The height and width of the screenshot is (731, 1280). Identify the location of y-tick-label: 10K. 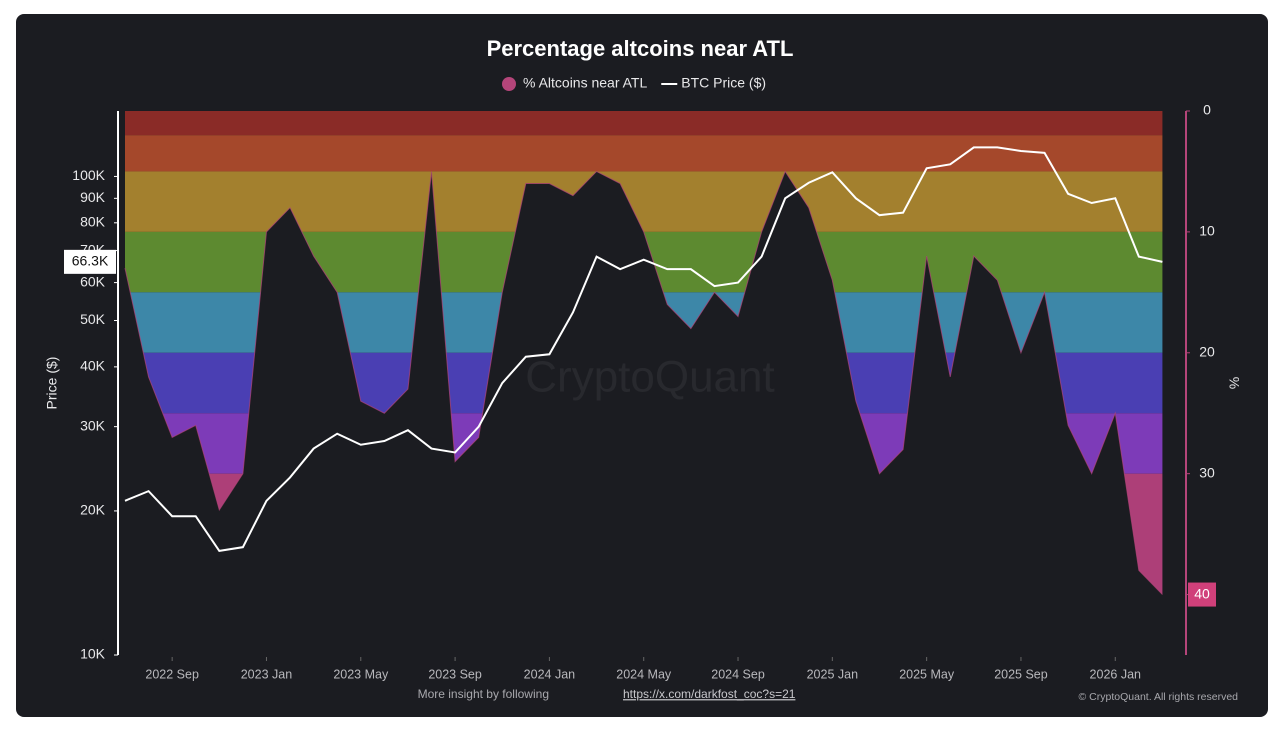
(93, 654).